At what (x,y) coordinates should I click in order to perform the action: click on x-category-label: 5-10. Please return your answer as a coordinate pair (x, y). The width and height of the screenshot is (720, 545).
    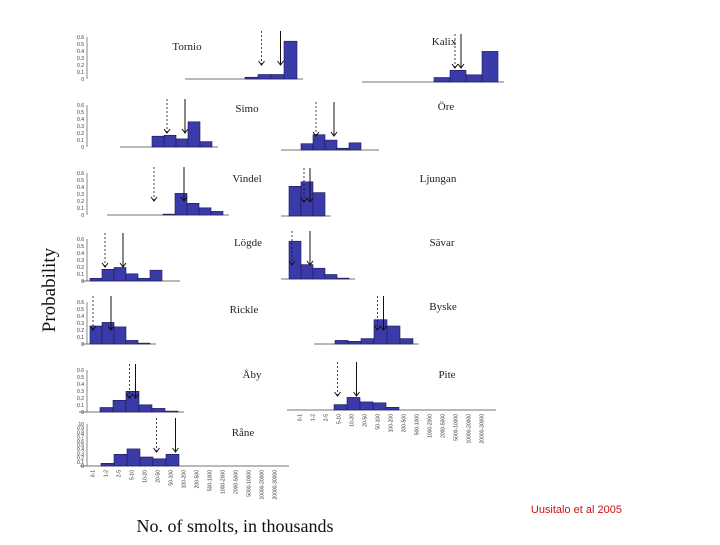
    Looking at the image, I should click on (133, 475).